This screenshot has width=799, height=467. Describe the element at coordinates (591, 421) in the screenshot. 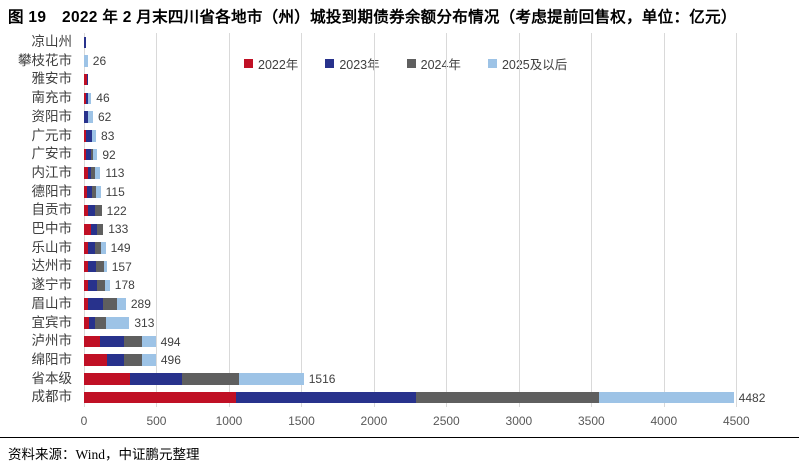

I see `x-axis-tick-label: 3500` at that location.